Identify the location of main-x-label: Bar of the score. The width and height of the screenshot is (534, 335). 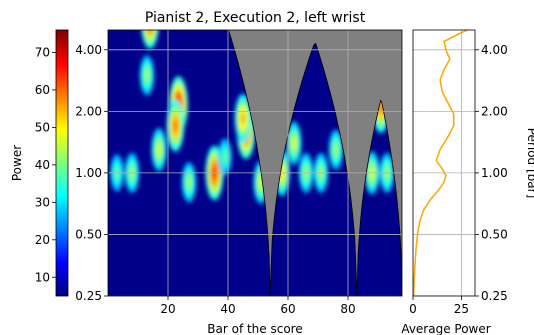
(254, 328).